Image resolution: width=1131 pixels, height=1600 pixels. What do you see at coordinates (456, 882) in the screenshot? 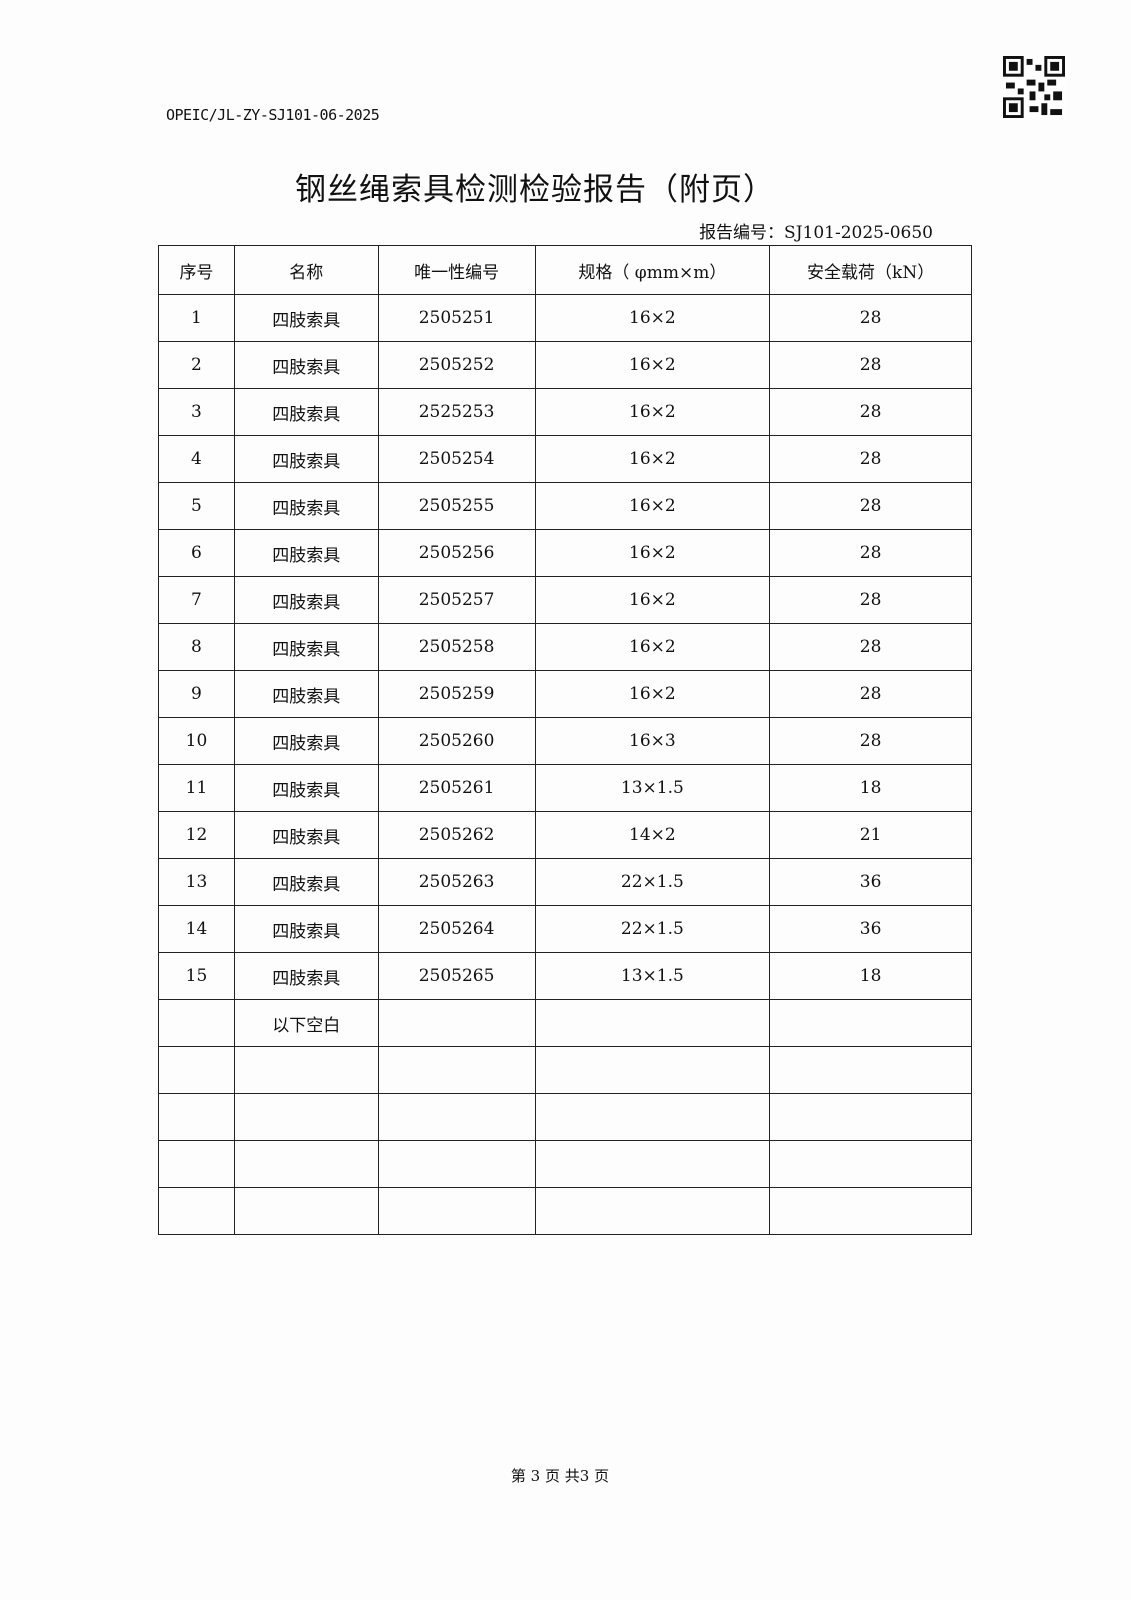
I see `table-cell: 2505263` at bounding box center [456, 882].